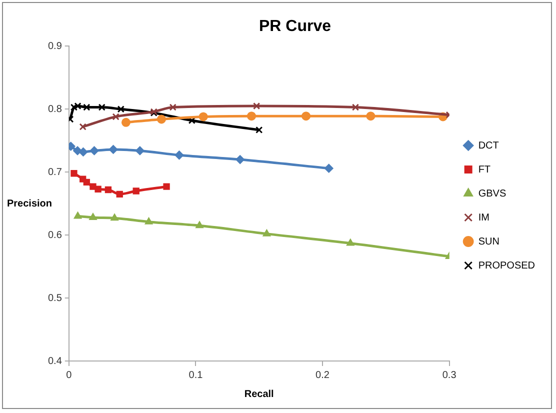  Describe the element at coordinates (55, 172) in the screenshot. I see `y-tick-label: 0.7` at that location.